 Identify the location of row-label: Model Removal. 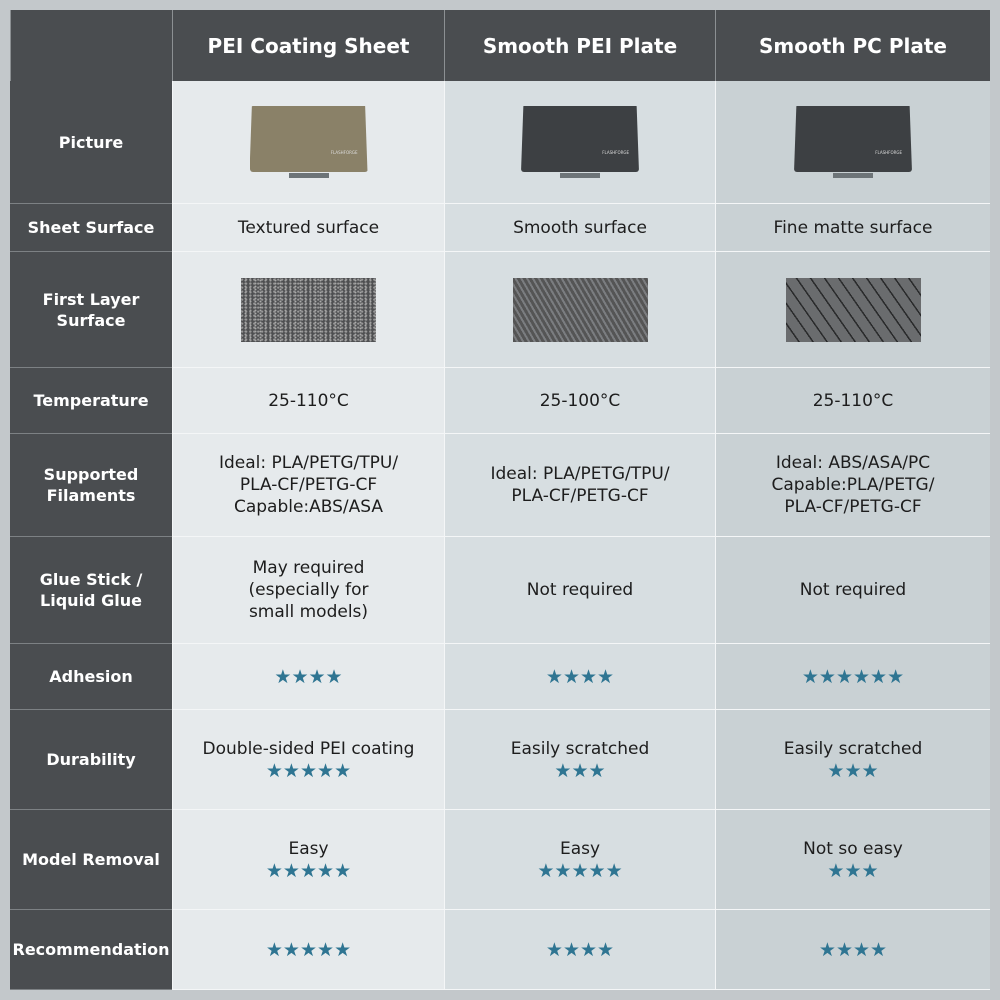
(91, 860).